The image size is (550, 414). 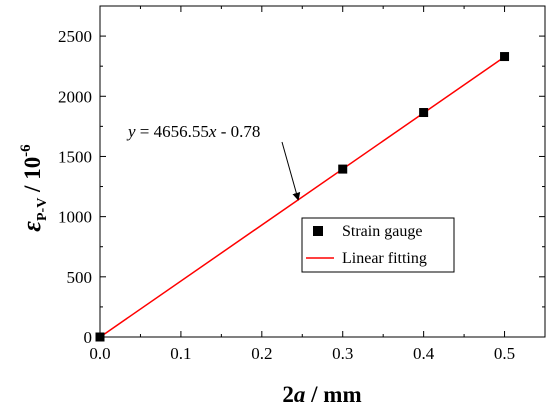 What do you see at coordinates (99, 353) in the screenshot?
I see `x-tick-label: 0.0` at bounding box center [99, 353].